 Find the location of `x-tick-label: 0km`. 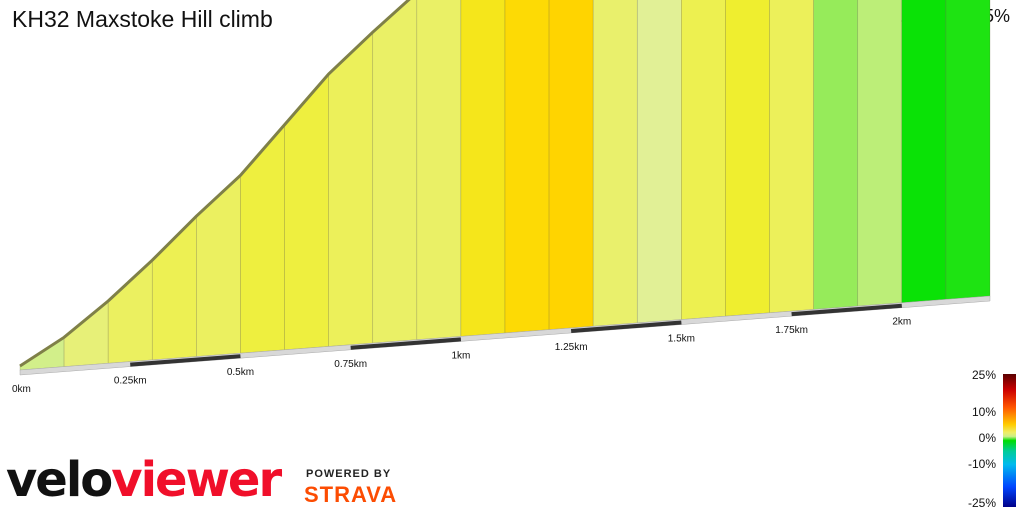

x-tick-label: 0km is located at coordinates (21, 389).